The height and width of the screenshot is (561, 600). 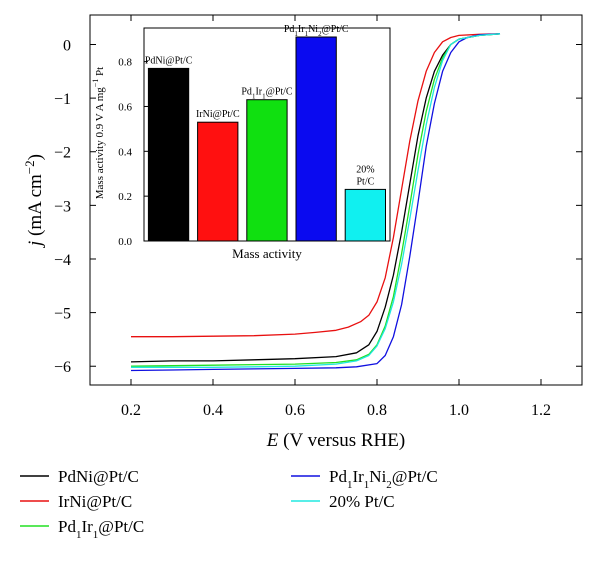 What do you see at coordinates (35, 245) in the screenshot?
I see `y-axis-label-symbol: j` at bounding box center [35, 245].